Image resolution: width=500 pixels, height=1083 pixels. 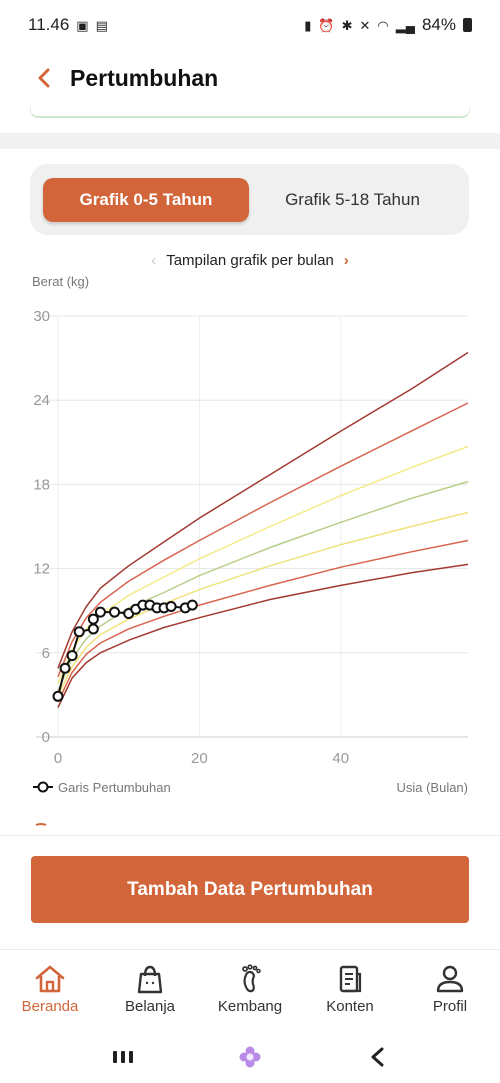 I want to click on status-time: 11.46, so click(x=49, y=24).